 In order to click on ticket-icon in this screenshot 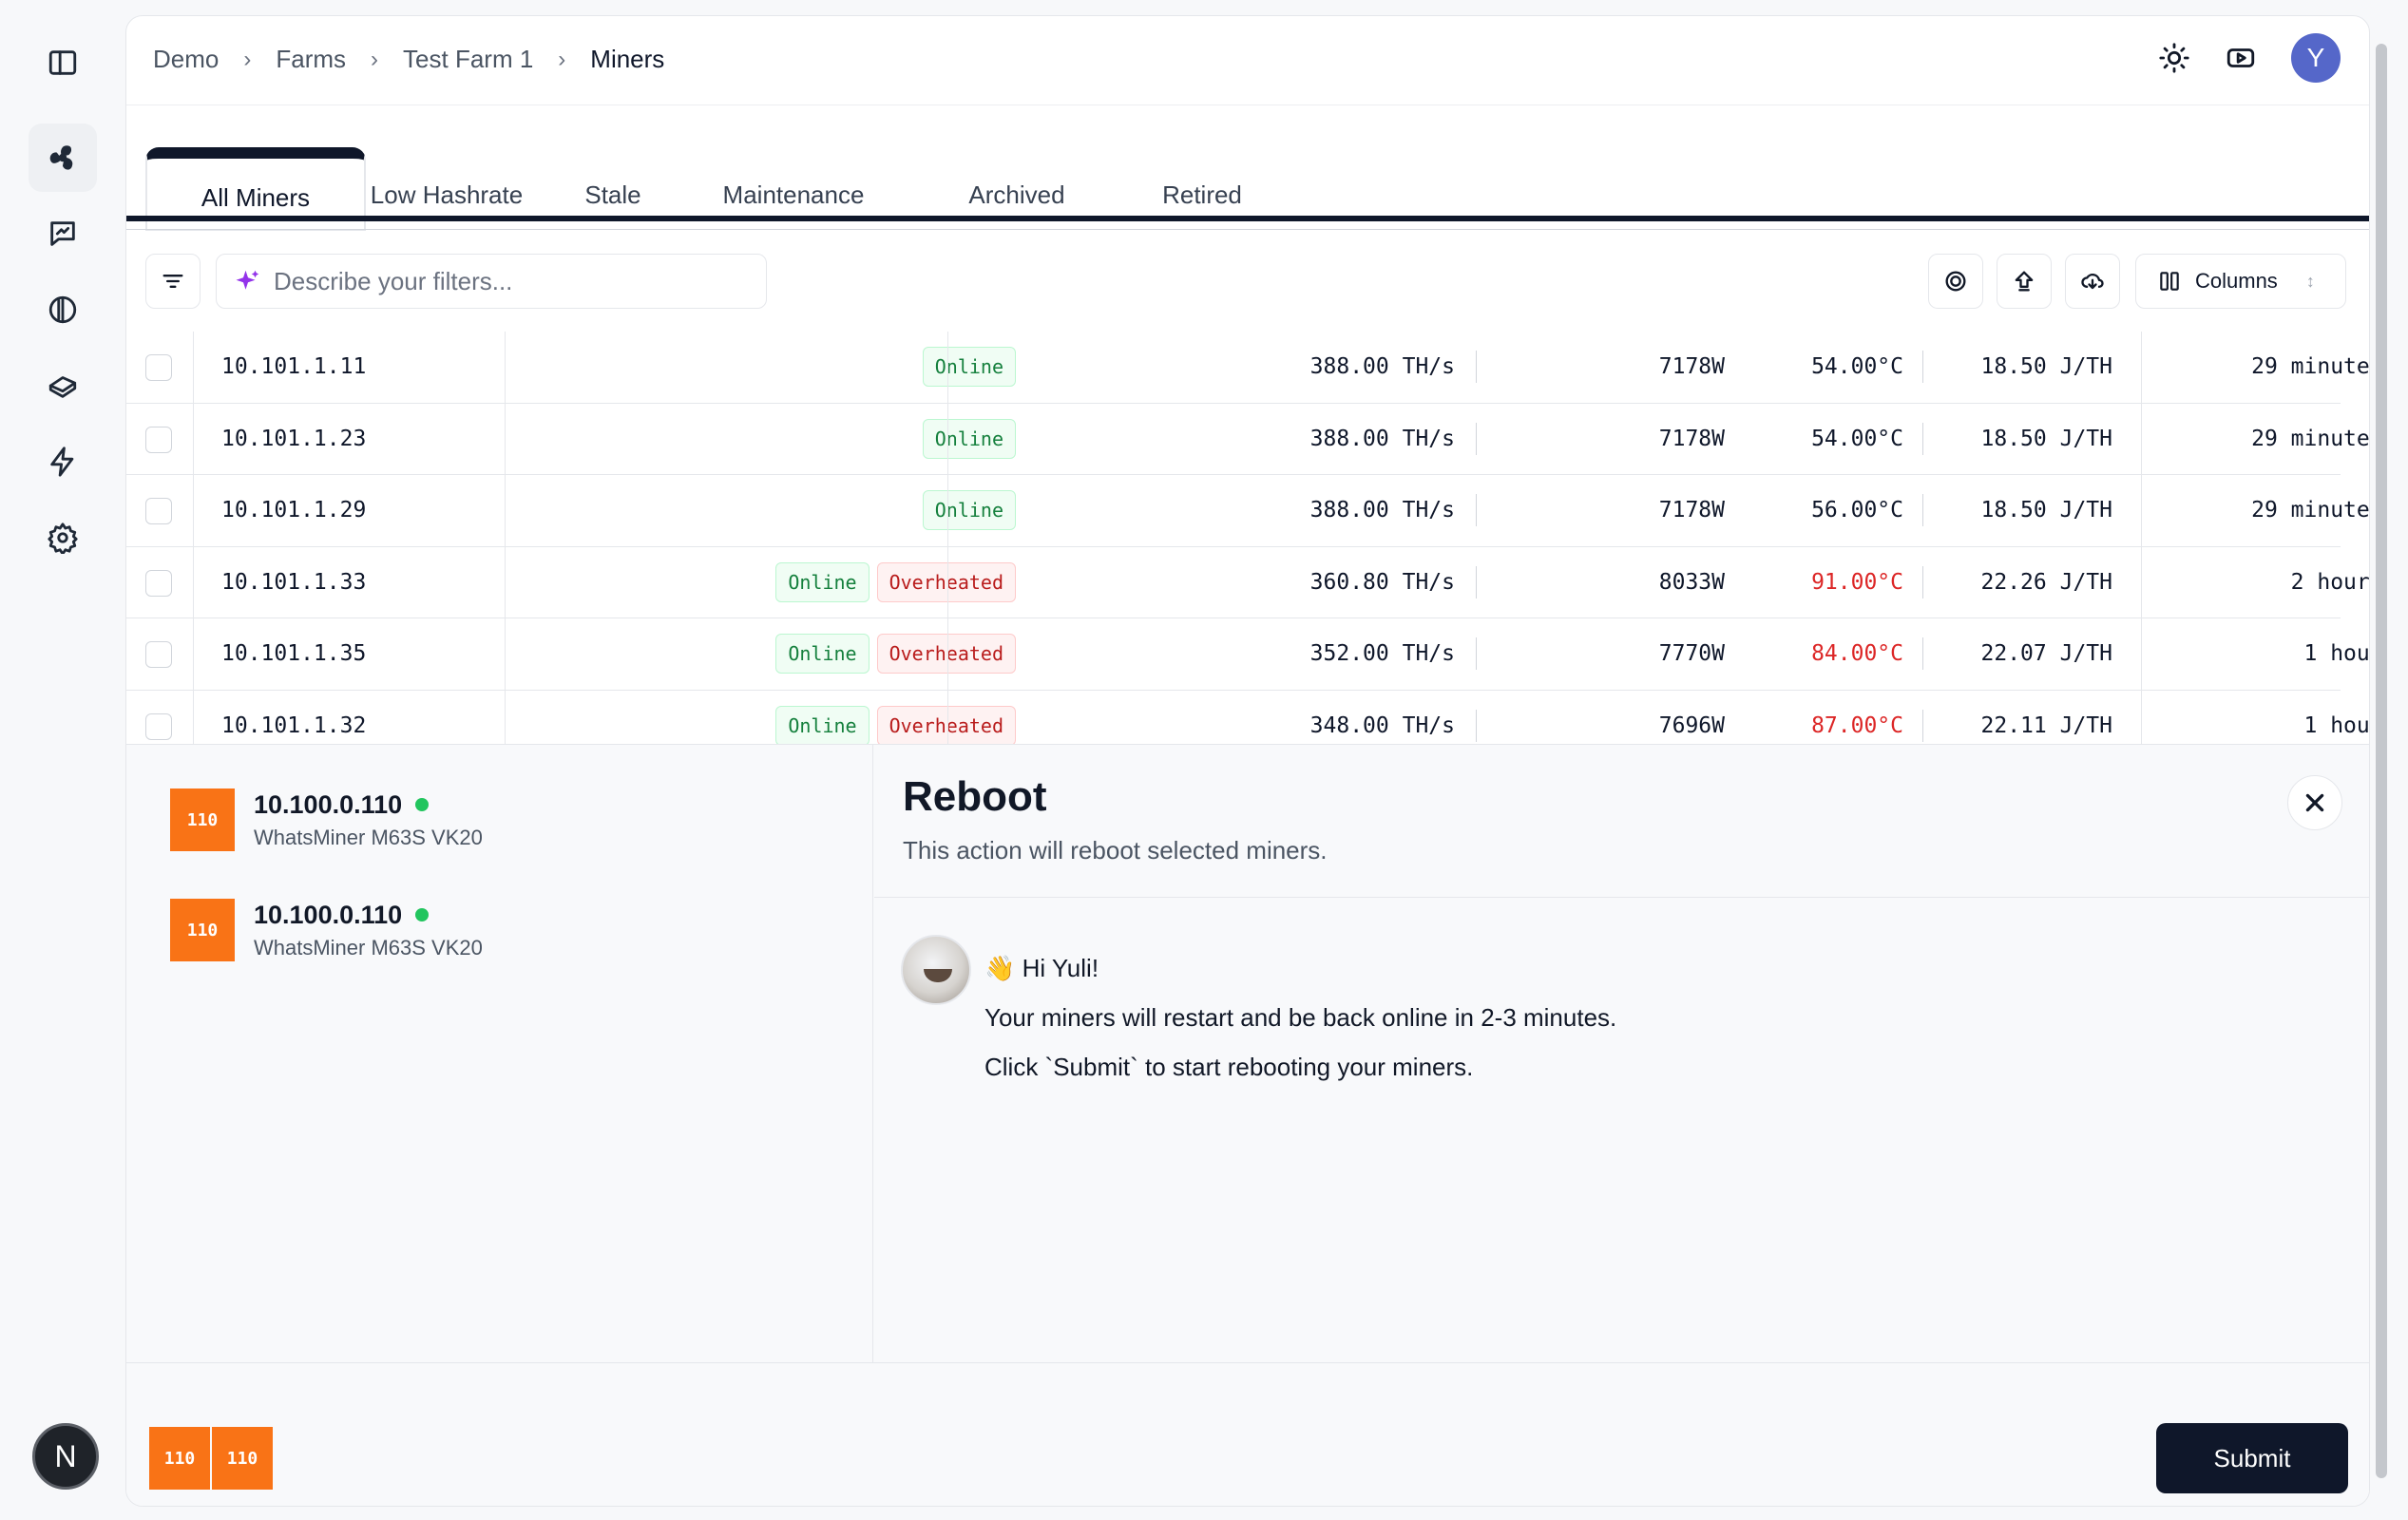, I will do `click(63, 386)`.